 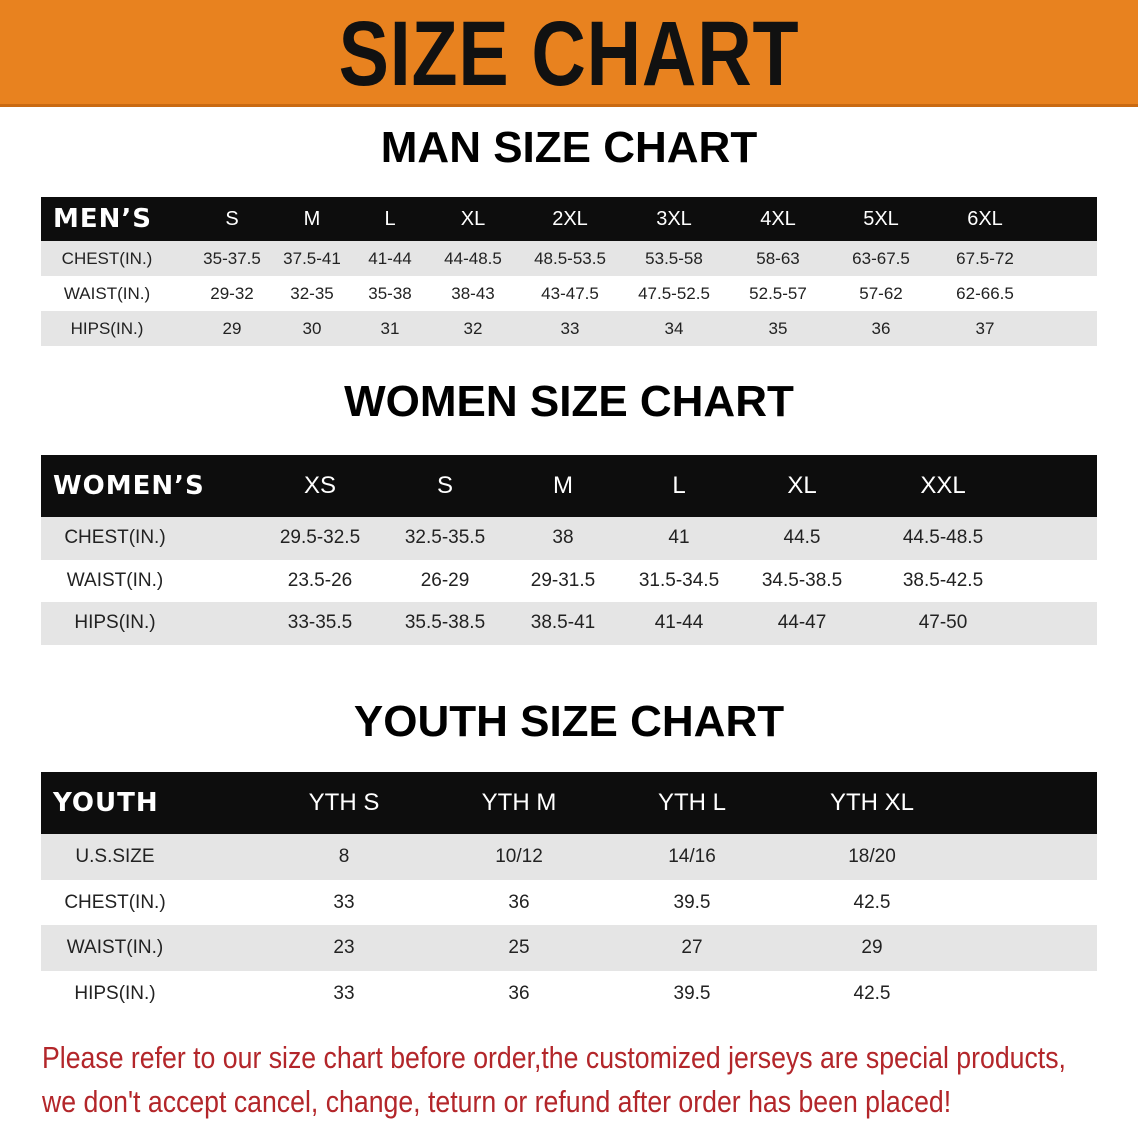 What do you see at coordinates (679, 580) in the screenshot?
I see `table-cell: 31.5-34.5` at bounding box center [679, 580].